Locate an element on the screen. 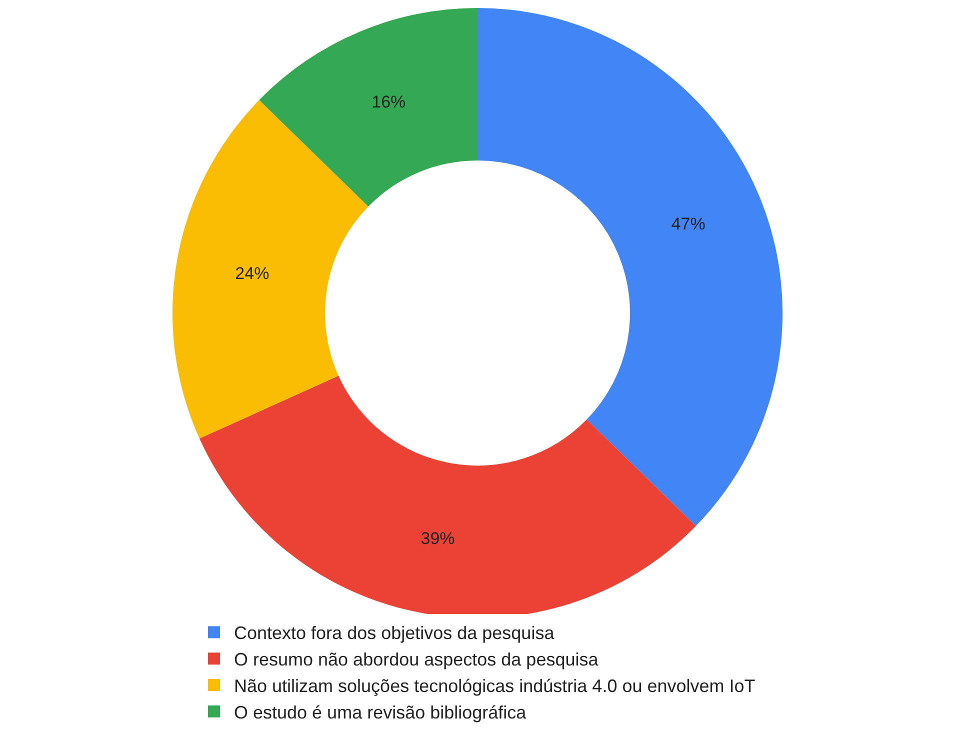 The width and height of the screenshot is (955, 734). legend-label: Não utilizam soluções tecnológicas indústria 4.0 ou envolvem IoT is located at coordinates (495, 686).